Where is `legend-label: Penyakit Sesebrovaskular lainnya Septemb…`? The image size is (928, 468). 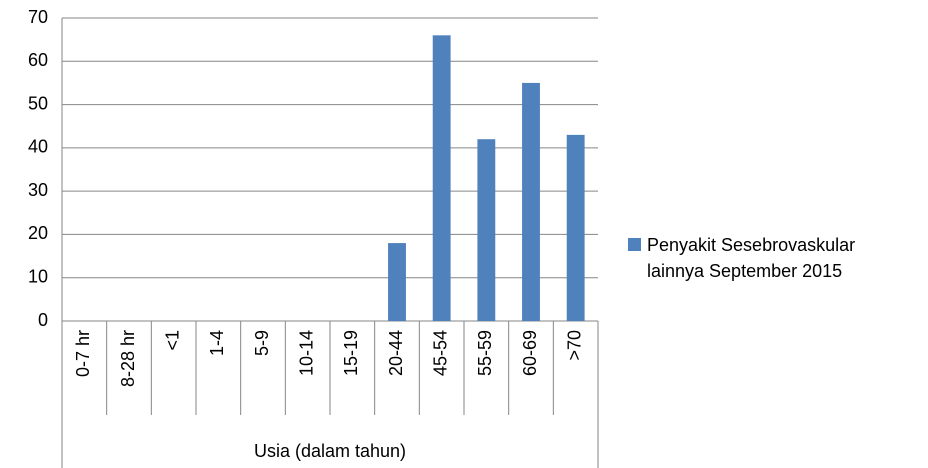
legend-label: Penyakit Sesebrovaskular lainnya Septemb… is located at coordinates (751, 258).